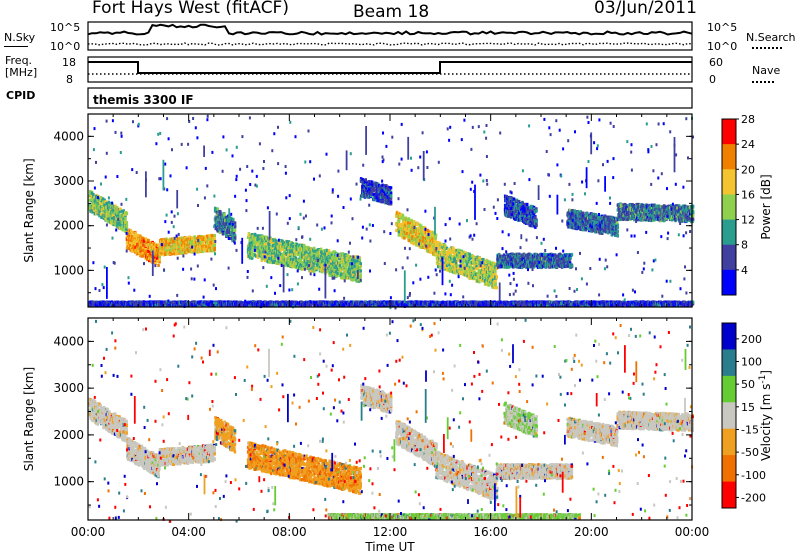 Image resolution: width=800 pixels, height=554 pixels. What do you see at coordinates (753, 475) in the screenshot?
I see `velocity-panel-cb-tick-6: -100` at bounding box center [753, 475].